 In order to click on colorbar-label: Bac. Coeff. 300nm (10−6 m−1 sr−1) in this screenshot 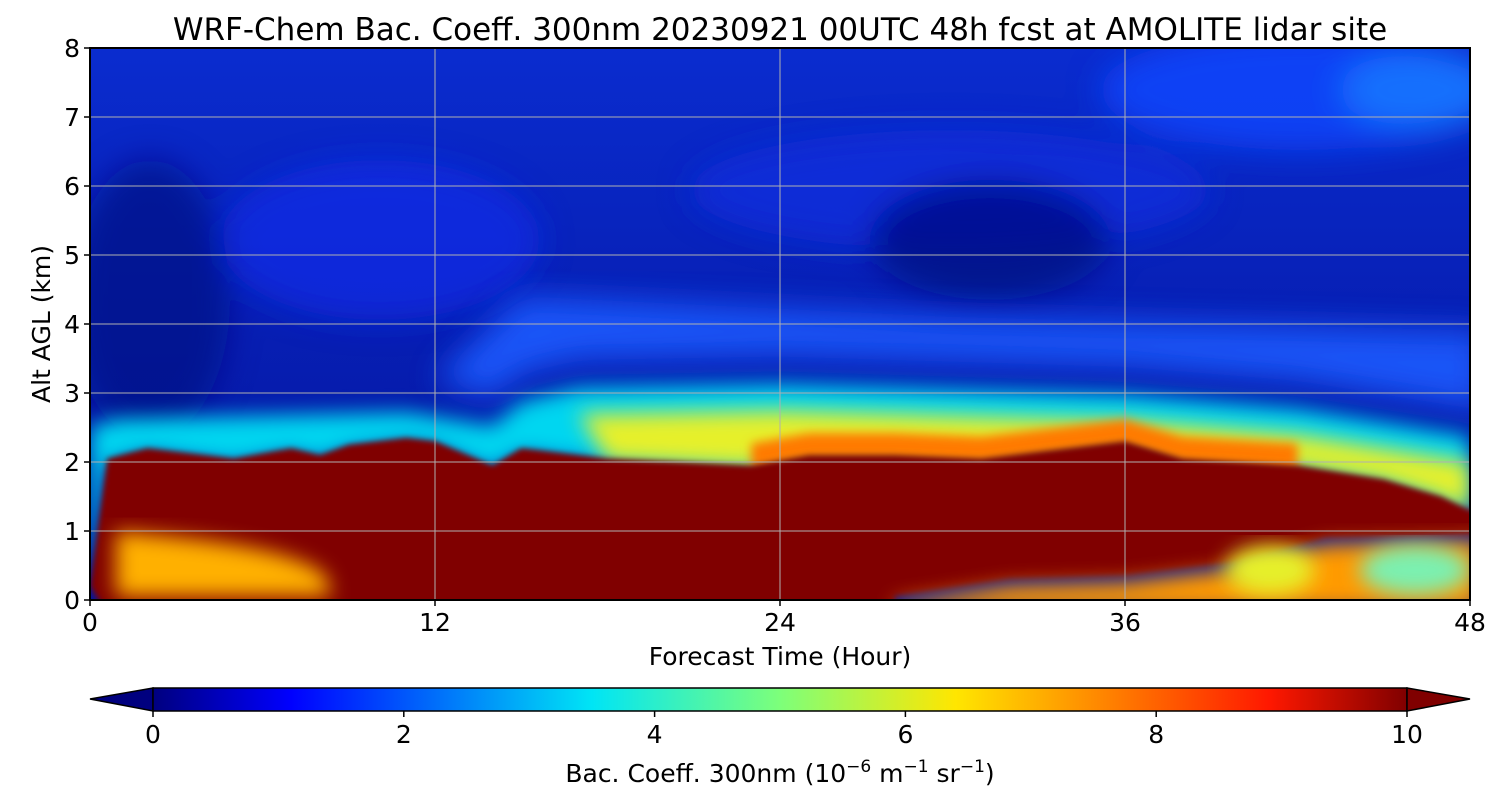, I will do `click(779, 772)`.